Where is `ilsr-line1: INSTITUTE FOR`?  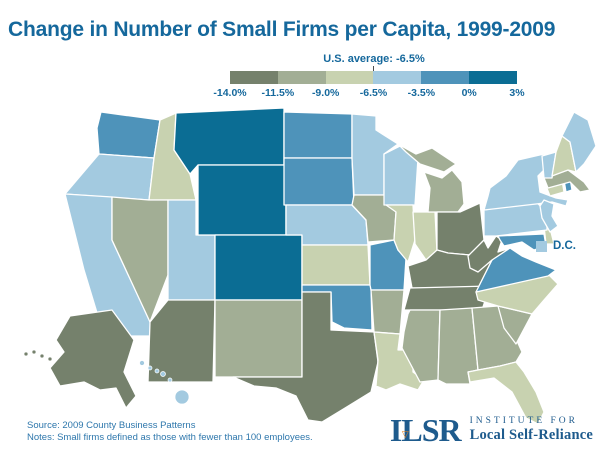
ilsr-line1: INSTITUTE FOR is located at coordinates (523, 421).